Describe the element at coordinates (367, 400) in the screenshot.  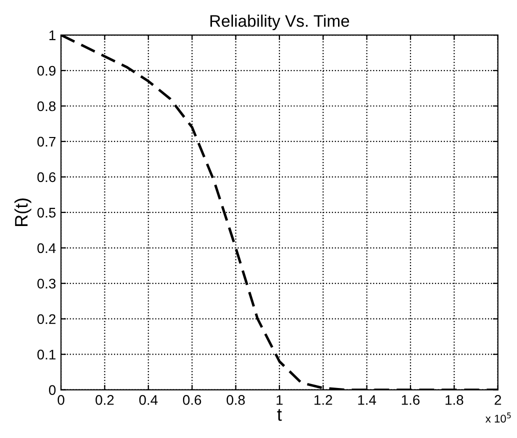
I see `x-tick-label: 1.4` at that location.